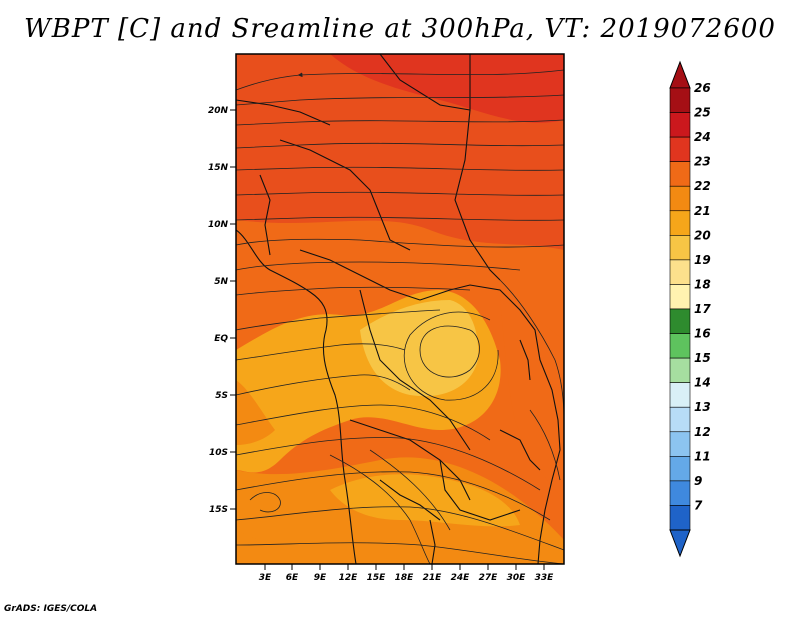 Image resolution: width=800 pixels, height=618 pixels. I want to click on lat-label: 5S, so click(221, 396).